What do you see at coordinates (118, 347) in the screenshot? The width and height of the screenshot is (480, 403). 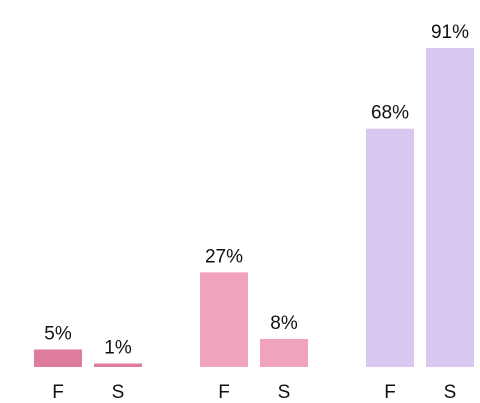 I see `value-label: 1%` at bounding box center [118, 347].